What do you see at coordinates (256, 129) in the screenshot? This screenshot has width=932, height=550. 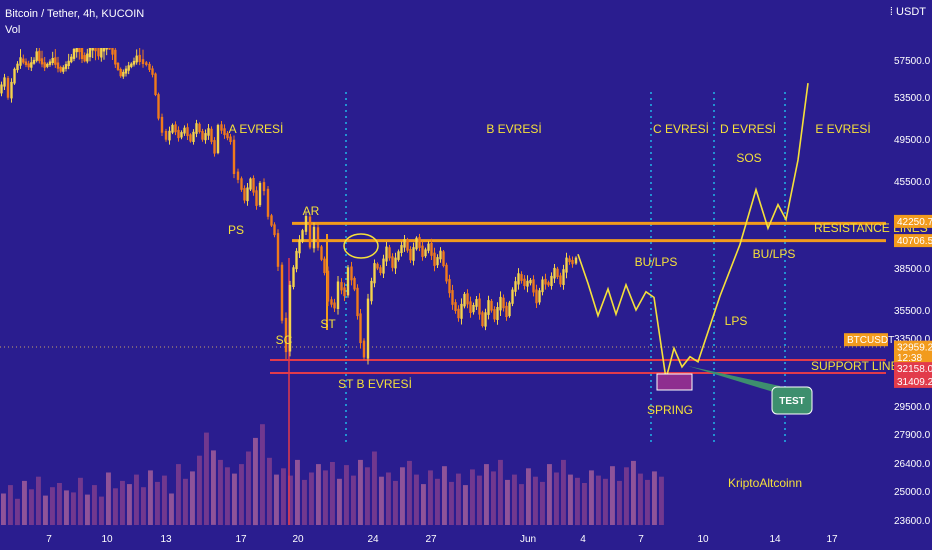 I see `phase-label: A EVRESİ` at bounding box center [256, 129].